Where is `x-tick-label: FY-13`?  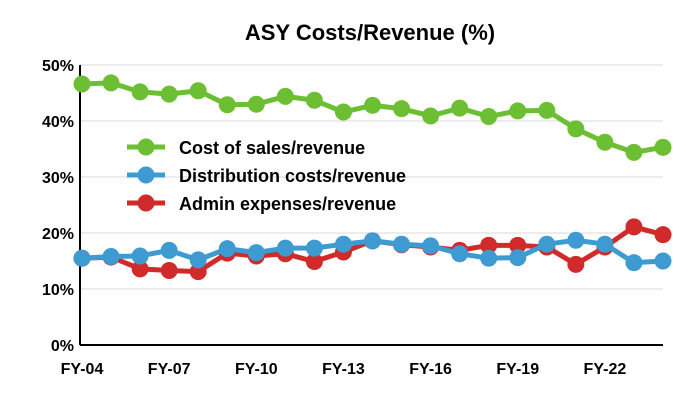
x-tick-label: FY-13 is located at coordinates (343, 369).